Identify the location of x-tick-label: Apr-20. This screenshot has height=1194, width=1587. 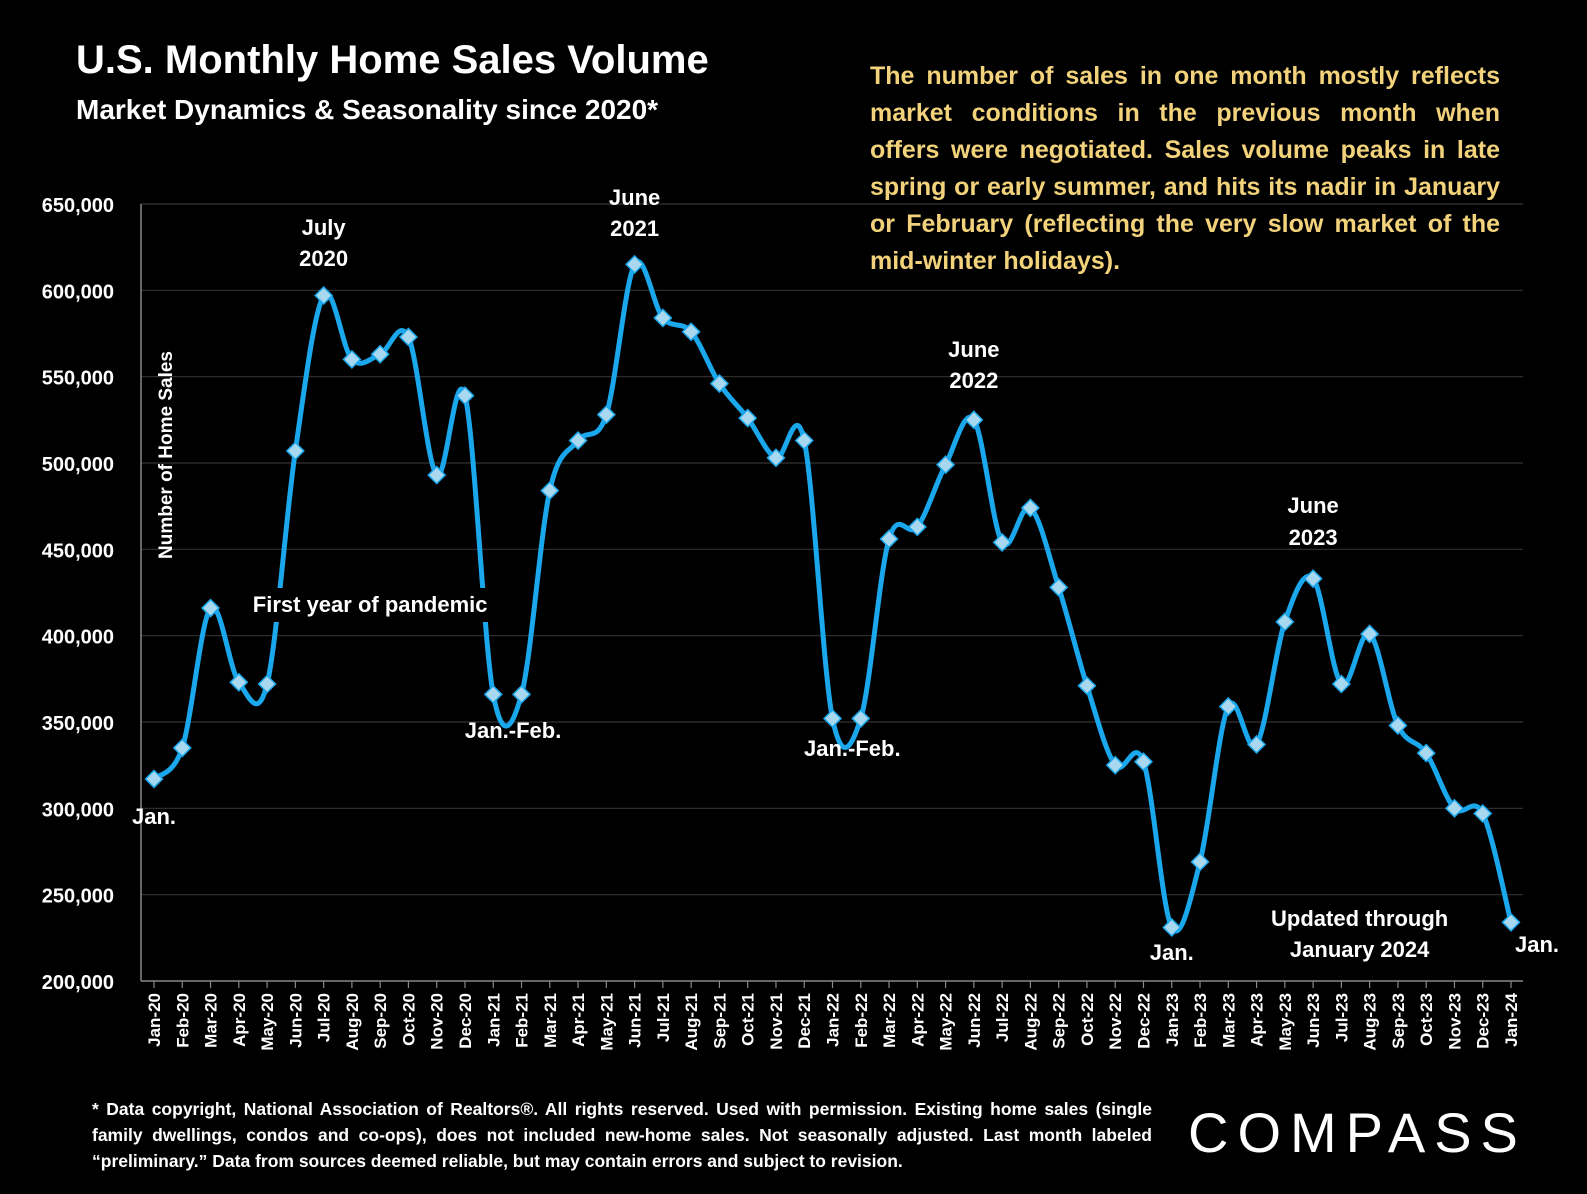
(239, 1020).